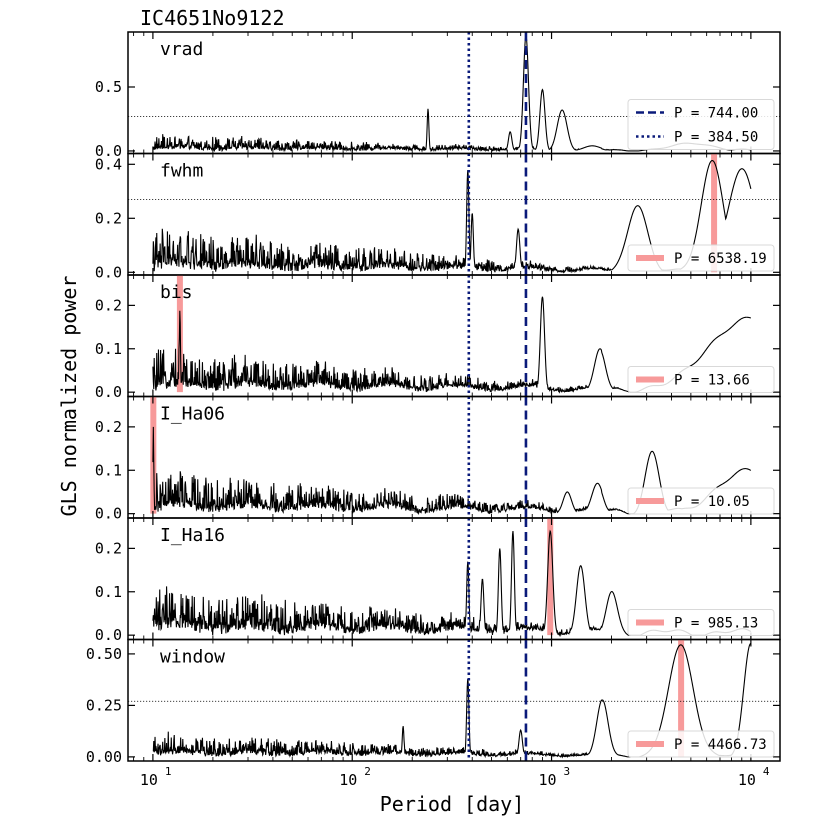 This screenshot has height=830, width=830. Describe the element at coordinates (181, 49) in the screenshot. I see `panel-title: vrad` at that location.